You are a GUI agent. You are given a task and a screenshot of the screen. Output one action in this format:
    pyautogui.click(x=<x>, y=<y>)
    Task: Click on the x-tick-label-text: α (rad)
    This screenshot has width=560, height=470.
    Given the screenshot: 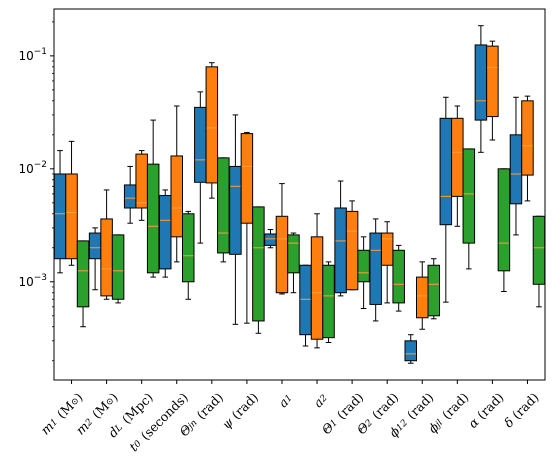 What is the action you would take?
    pyautogui.click(x=485, y=409)
    